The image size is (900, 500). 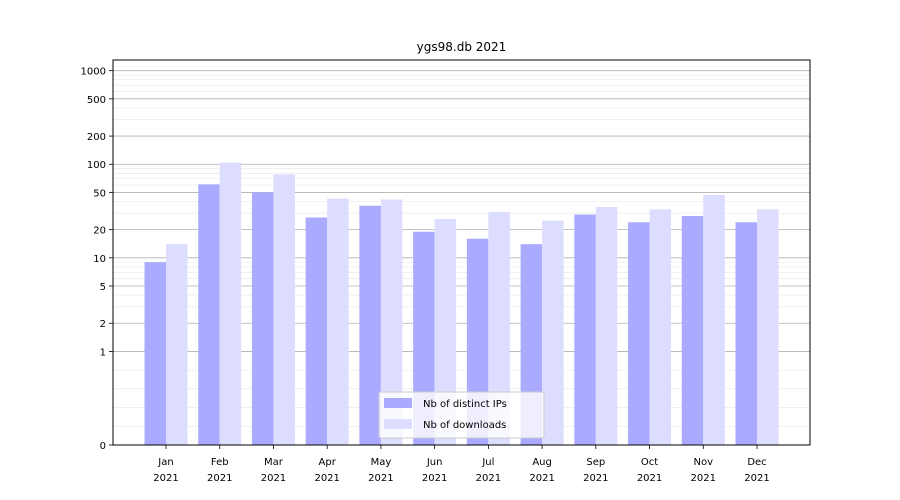 I want to click on chart-title: ygs98.db 2021, so click(x=462, y=47).